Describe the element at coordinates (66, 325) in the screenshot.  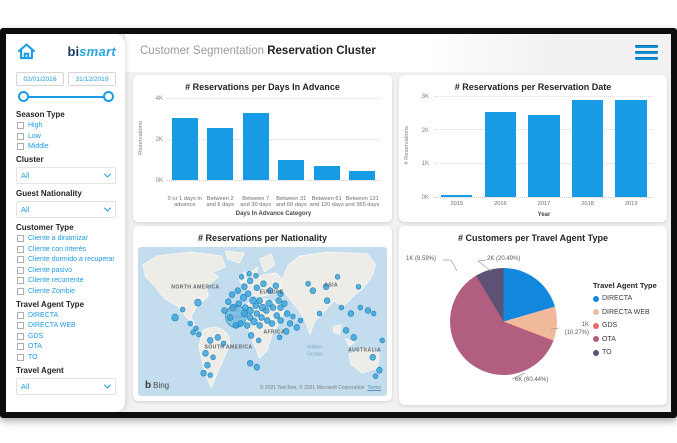
I see `agent-type-option-directa-web: DIRECTA WEB` at that location.